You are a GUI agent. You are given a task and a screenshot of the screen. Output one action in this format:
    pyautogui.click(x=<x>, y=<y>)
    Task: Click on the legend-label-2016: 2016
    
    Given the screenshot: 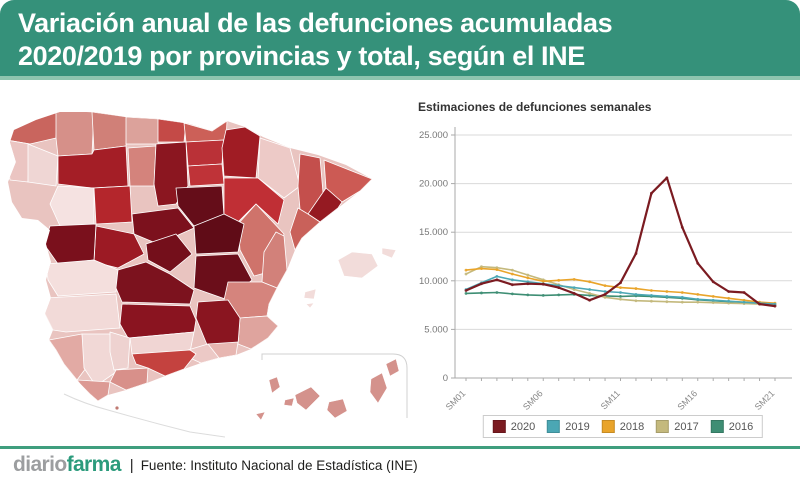 What is the action you would take?
    pyautogui.click(x=741, y=426)
    